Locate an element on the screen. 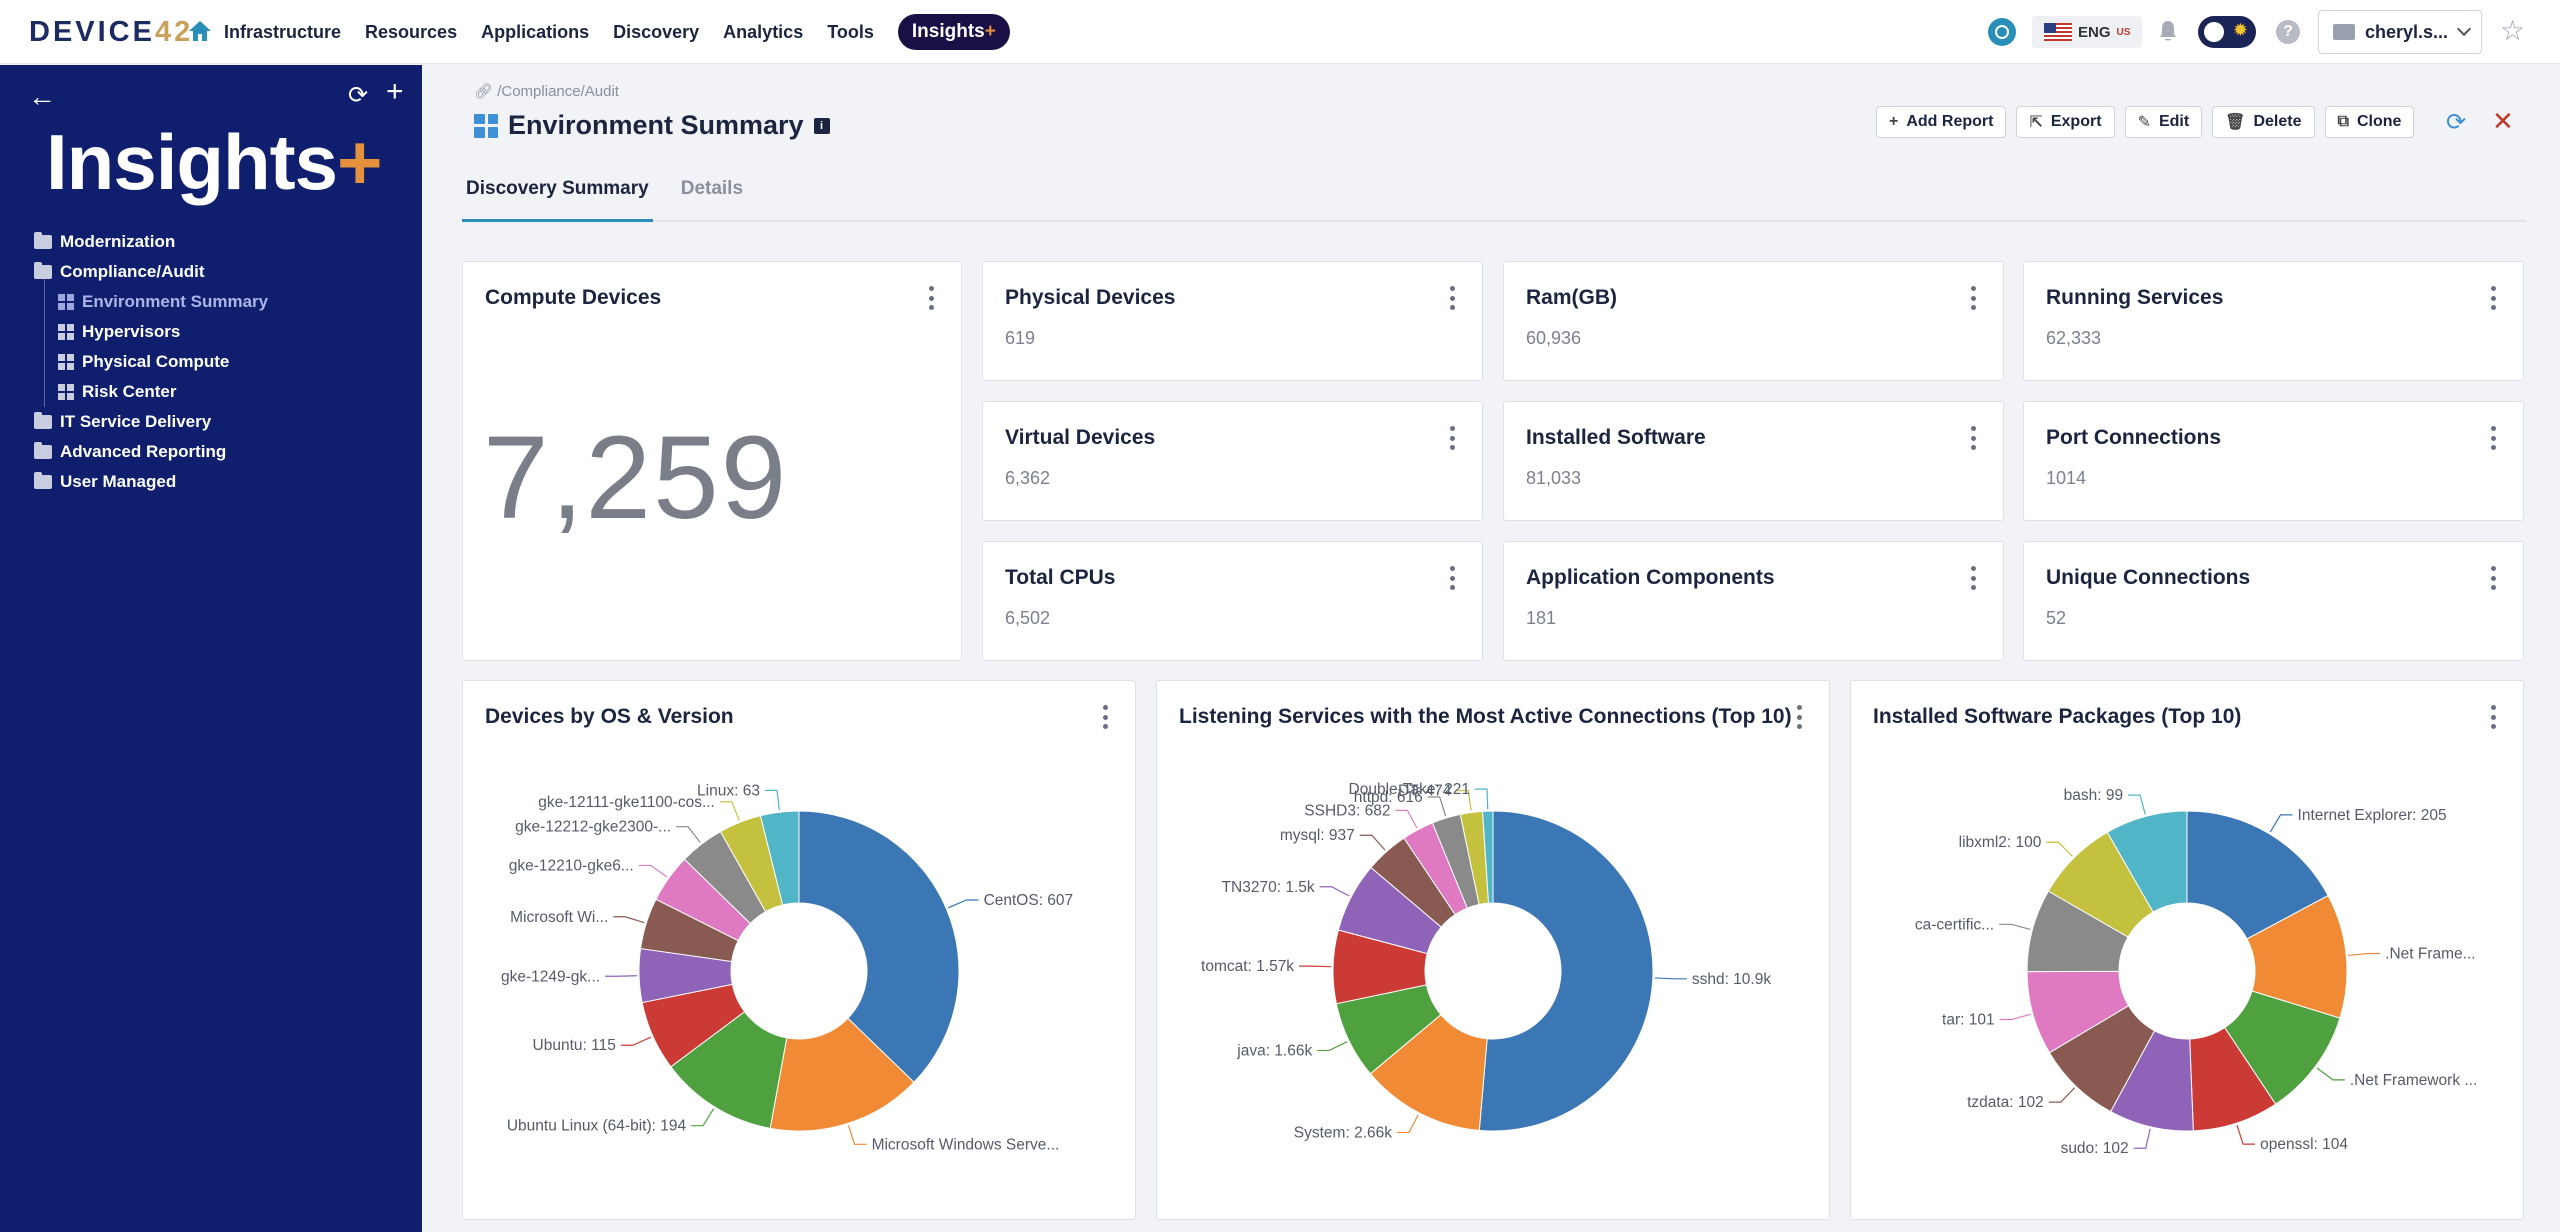 Image resolution: width=2560 pixels, height=1232 pixels. export-button: ⇱ Export is located at coordinates (2065, 122).